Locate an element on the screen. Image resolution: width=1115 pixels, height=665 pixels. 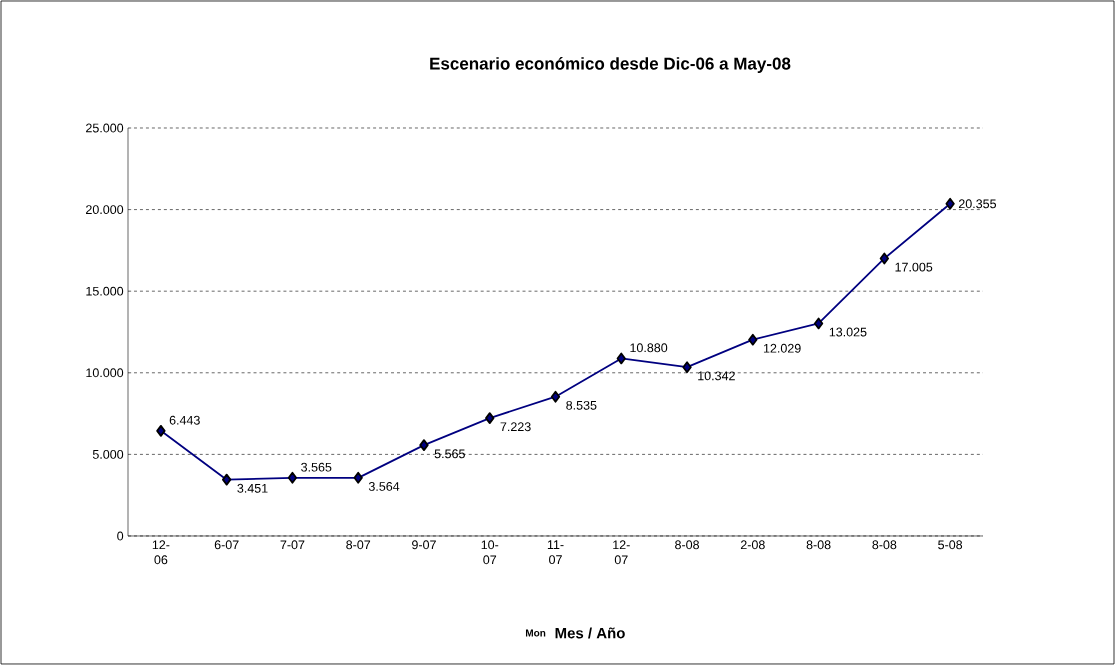
y-tick-label: 5.000 is located at coordinates (108, 454).